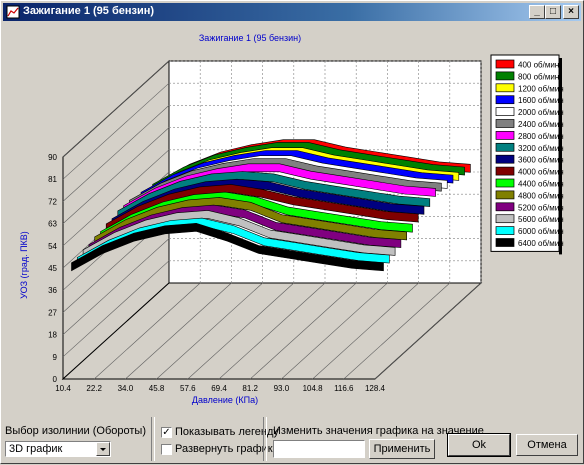  I want to click on app-icon, so click(13, 12).